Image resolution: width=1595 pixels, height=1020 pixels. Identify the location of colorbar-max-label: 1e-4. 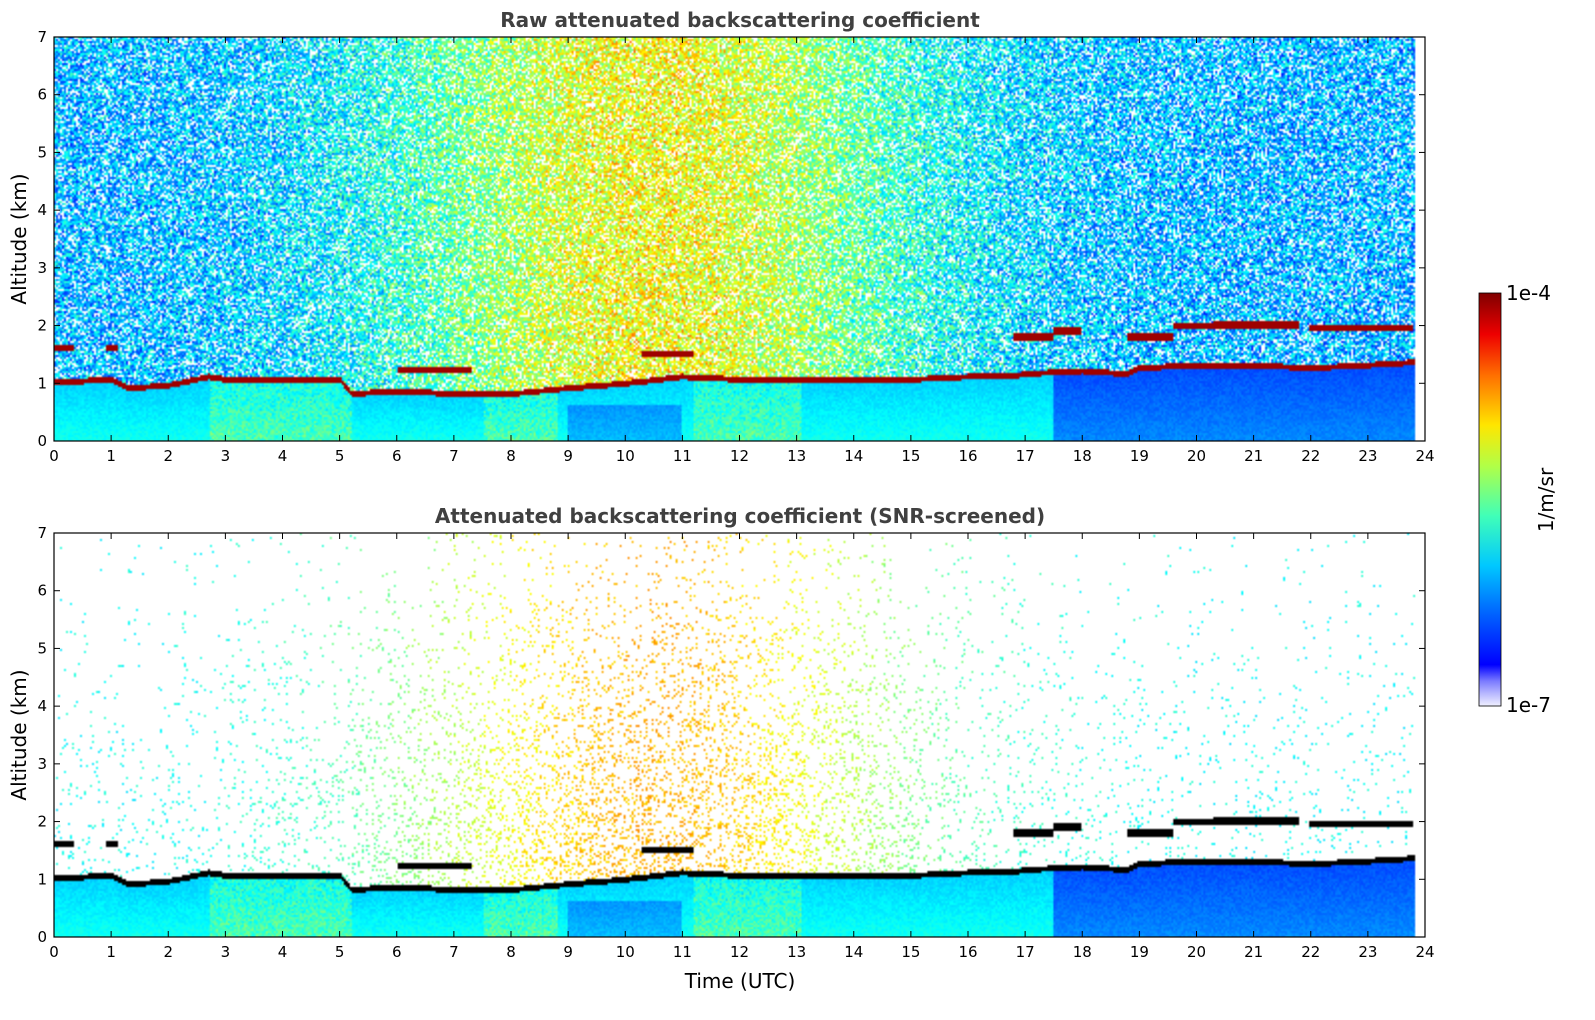
(1528, 293).